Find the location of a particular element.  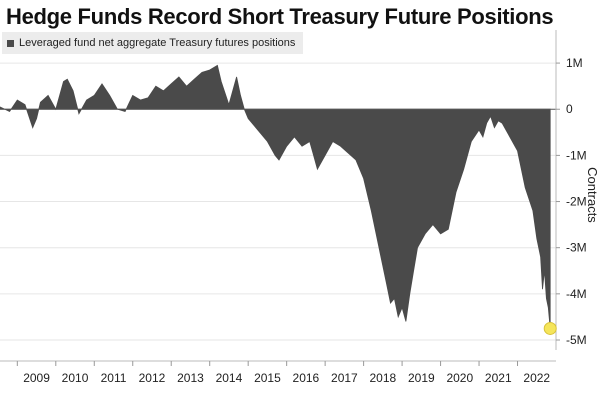

x-tick-label: 2016 is located at coordinates (306, 378).